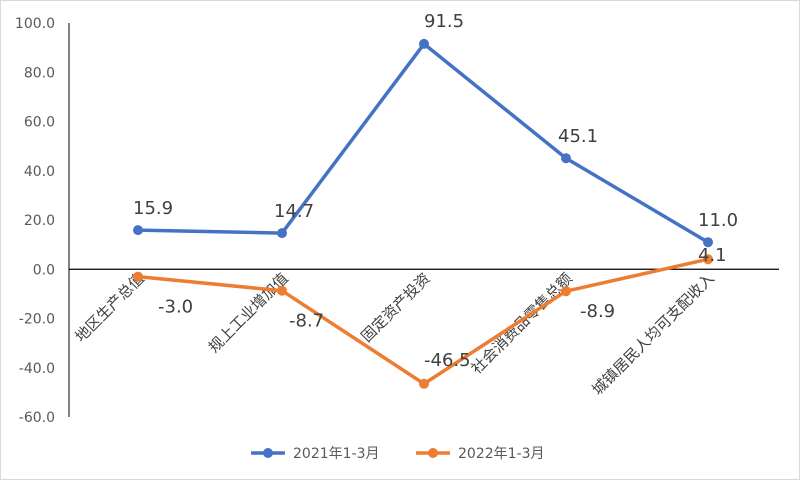  What do you see at coordinates (37, 369) in the screenshot?
I see `y-tick-label: -40.0` at bounding box center [37, 369].